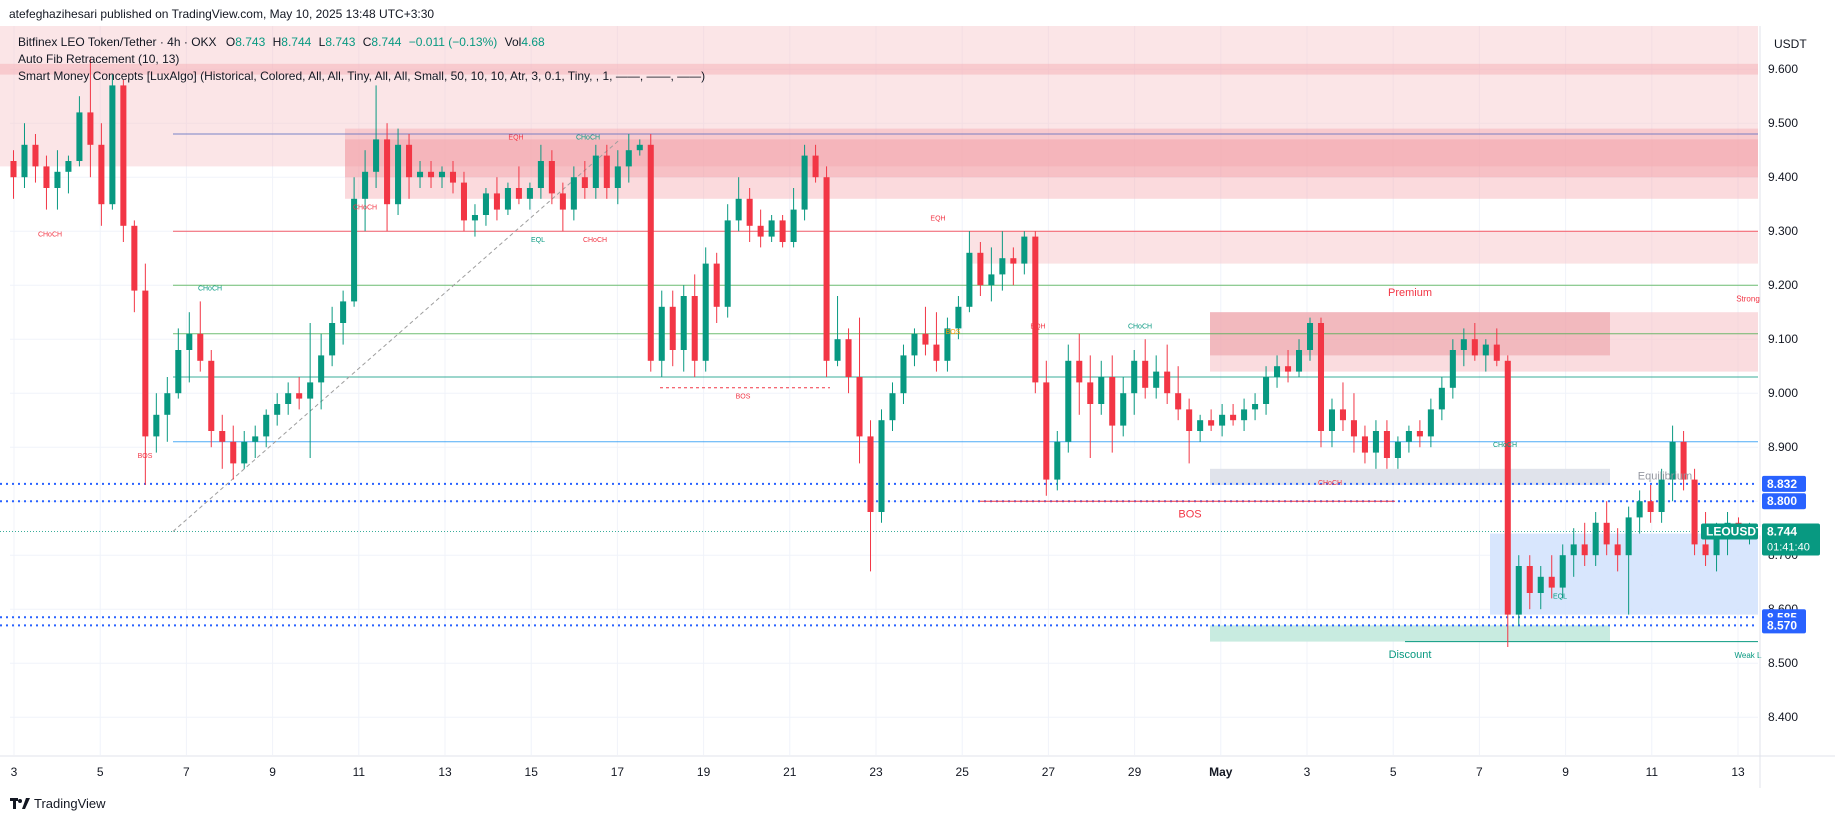 This screenshot has height=821, width=1835. What do you see at coordinates (1364, 247) in the screenshot?
I see `premium-zone-mid` at bounding box center [1364, 247].